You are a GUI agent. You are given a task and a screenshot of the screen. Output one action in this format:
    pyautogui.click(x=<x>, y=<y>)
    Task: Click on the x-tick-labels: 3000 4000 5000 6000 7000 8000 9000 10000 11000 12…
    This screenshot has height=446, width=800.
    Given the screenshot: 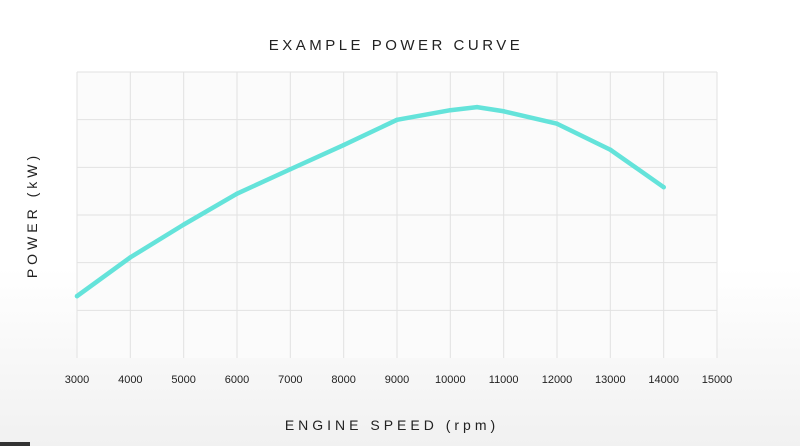 What is the action you would take?
    pyautogui.click(x=399, y=380)
    